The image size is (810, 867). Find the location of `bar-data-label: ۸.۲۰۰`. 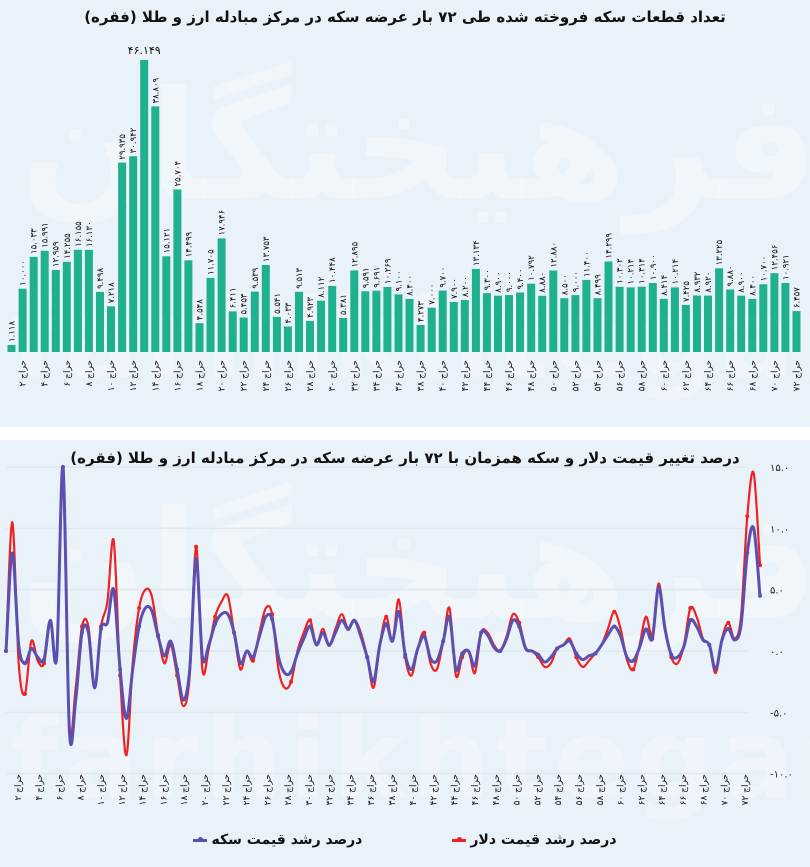

bar-data-label: ۸.۲۰۰ is located at coordinates (466, 286).